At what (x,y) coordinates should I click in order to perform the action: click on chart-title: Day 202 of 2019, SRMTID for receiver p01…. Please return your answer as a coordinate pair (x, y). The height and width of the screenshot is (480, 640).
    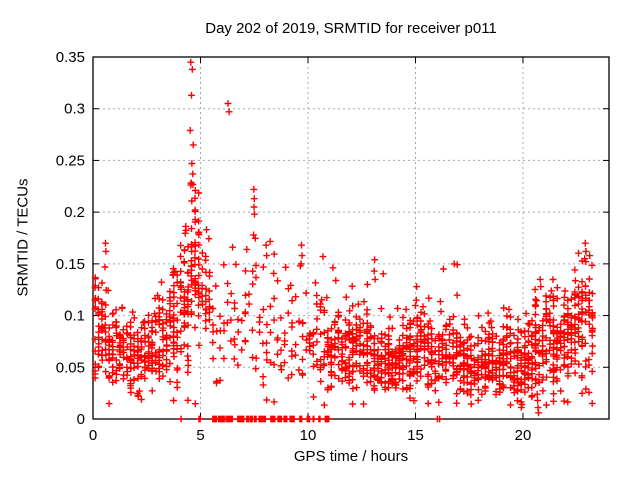
    Looking at the image, I should click on (351, 28).